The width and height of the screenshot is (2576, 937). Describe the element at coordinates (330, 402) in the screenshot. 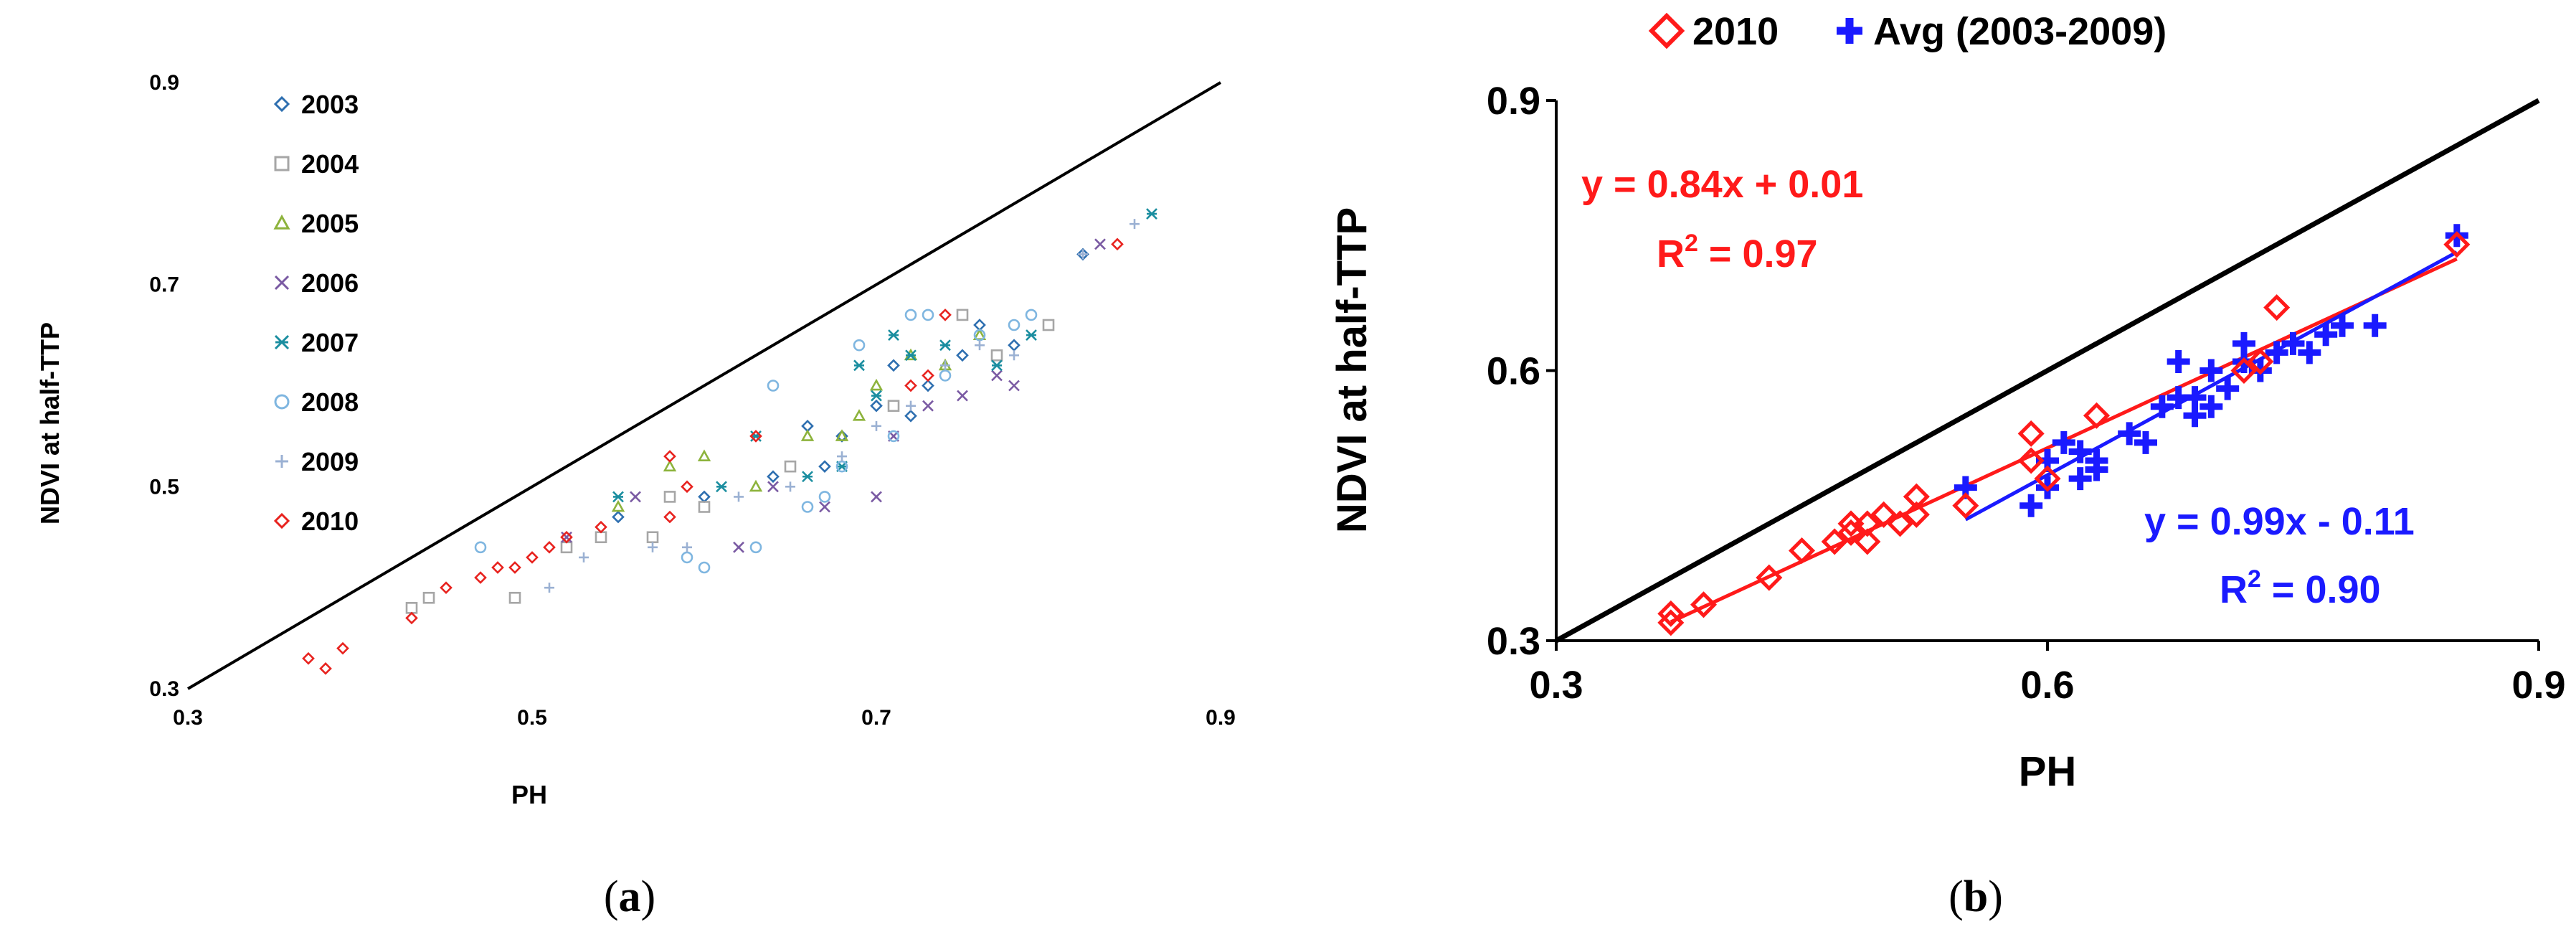

I see `legend-2008-label: 2008` at that location.